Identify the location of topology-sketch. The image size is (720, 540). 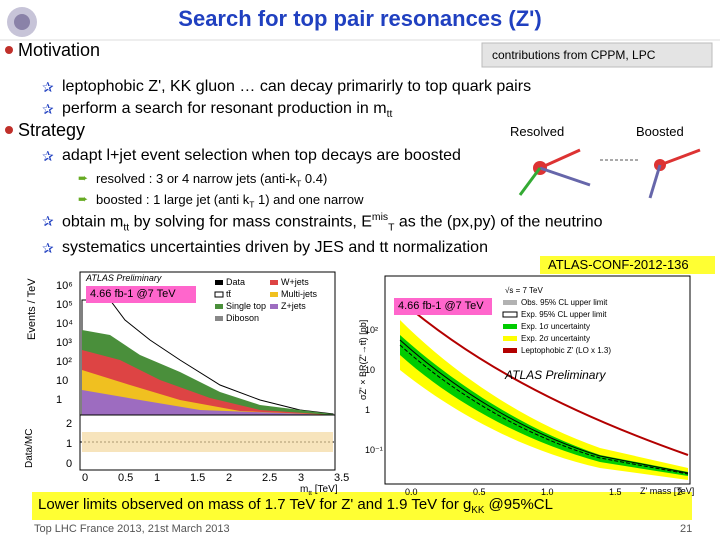
(609, 173).